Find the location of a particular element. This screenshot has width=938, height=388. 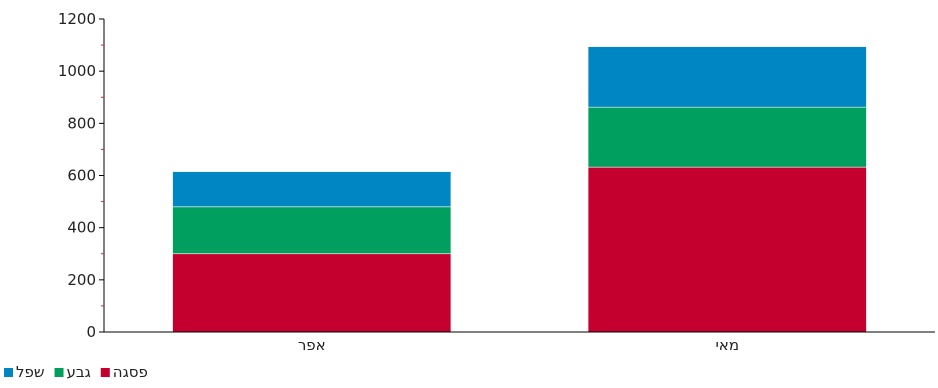

y-tick-label: 200 is located at coordinates (81, 280).